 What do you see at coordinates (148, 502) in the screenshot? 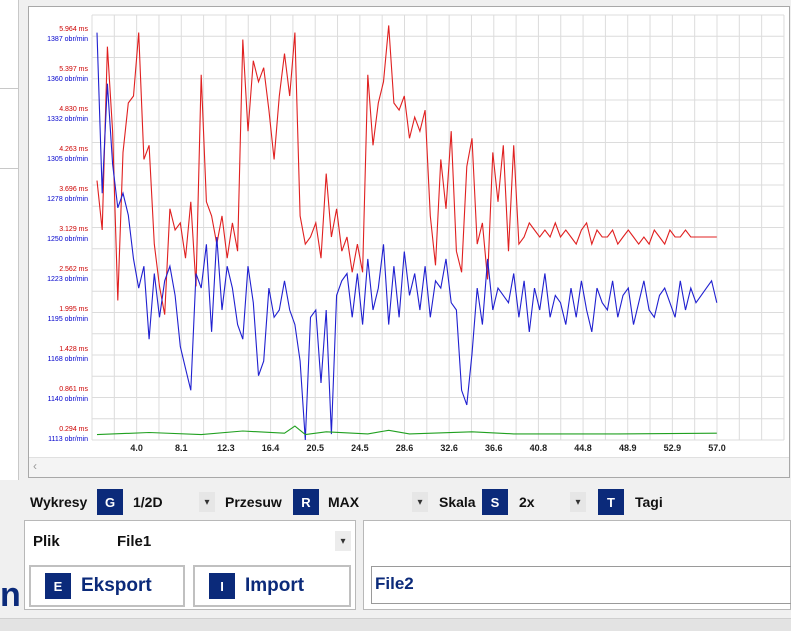
I see `charts-value: 1/2D` at bounding box center [148, 502].